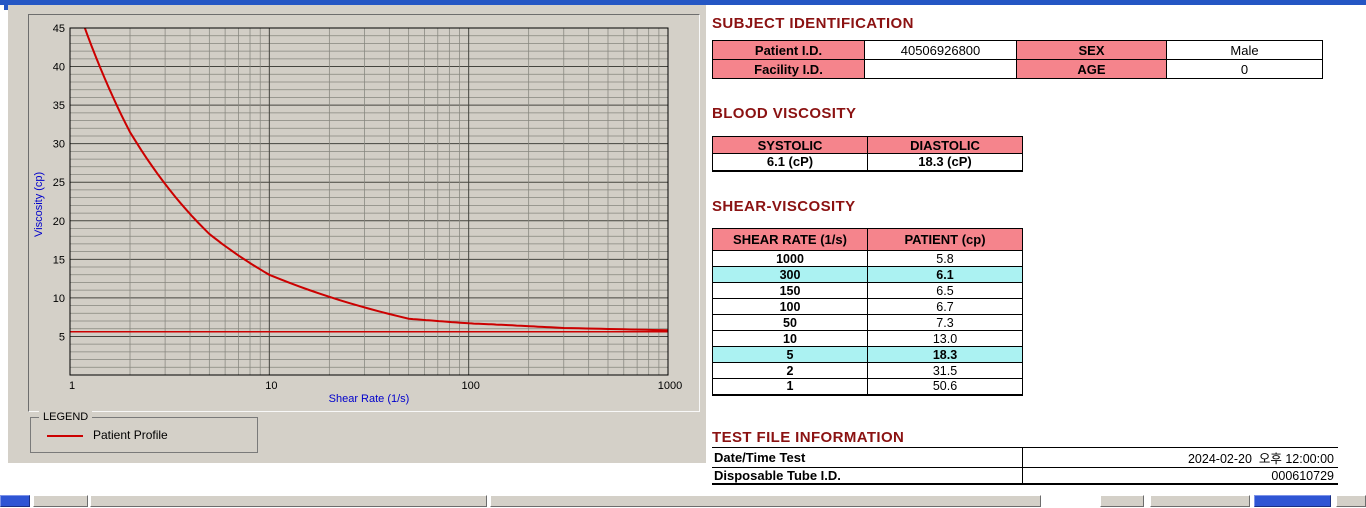  What do you see at coordinates (790, 145) in the screenshot?
I see `systolic-header: SYSTOLIC` at bounding box center [790, 145].